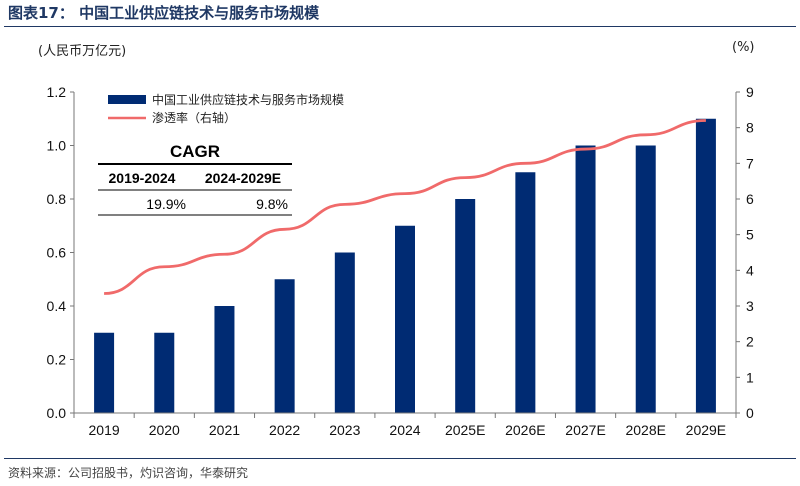 The width and height of the screenshot is (800, 486). Describe the element at coordinates (224, 430) in the screenshot. I see `x-tick-label: 2021` at that location.